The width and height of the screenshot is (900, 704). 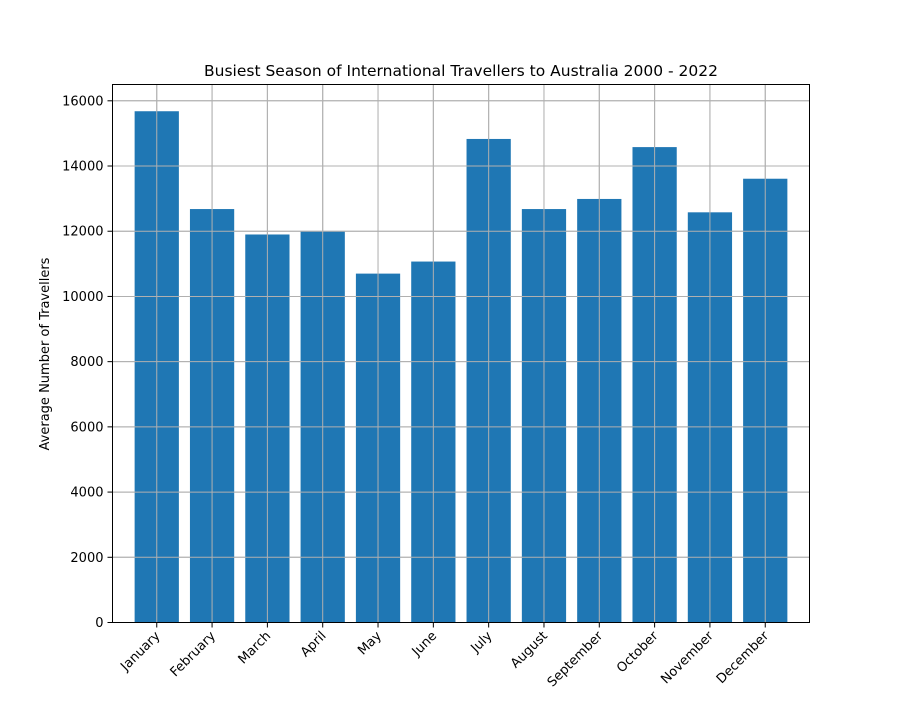 What do you see at coordinates (86, 558) in the screenshot?
I see `y-tick-label: 2000` at bounding box center [86, 558].